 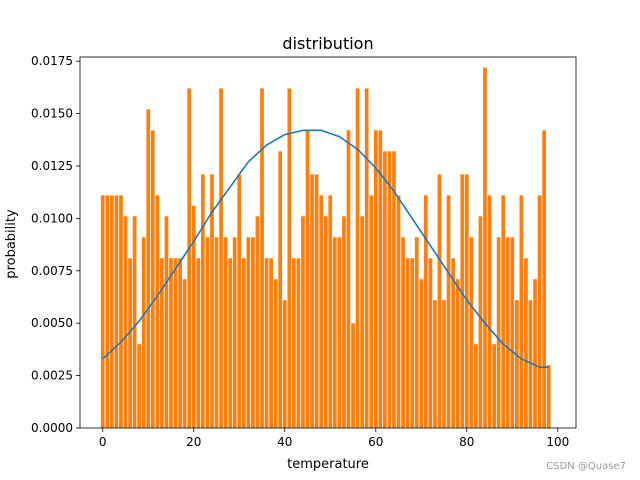 I want to click on x-tick-label: 60, so click(x=375, y=442).